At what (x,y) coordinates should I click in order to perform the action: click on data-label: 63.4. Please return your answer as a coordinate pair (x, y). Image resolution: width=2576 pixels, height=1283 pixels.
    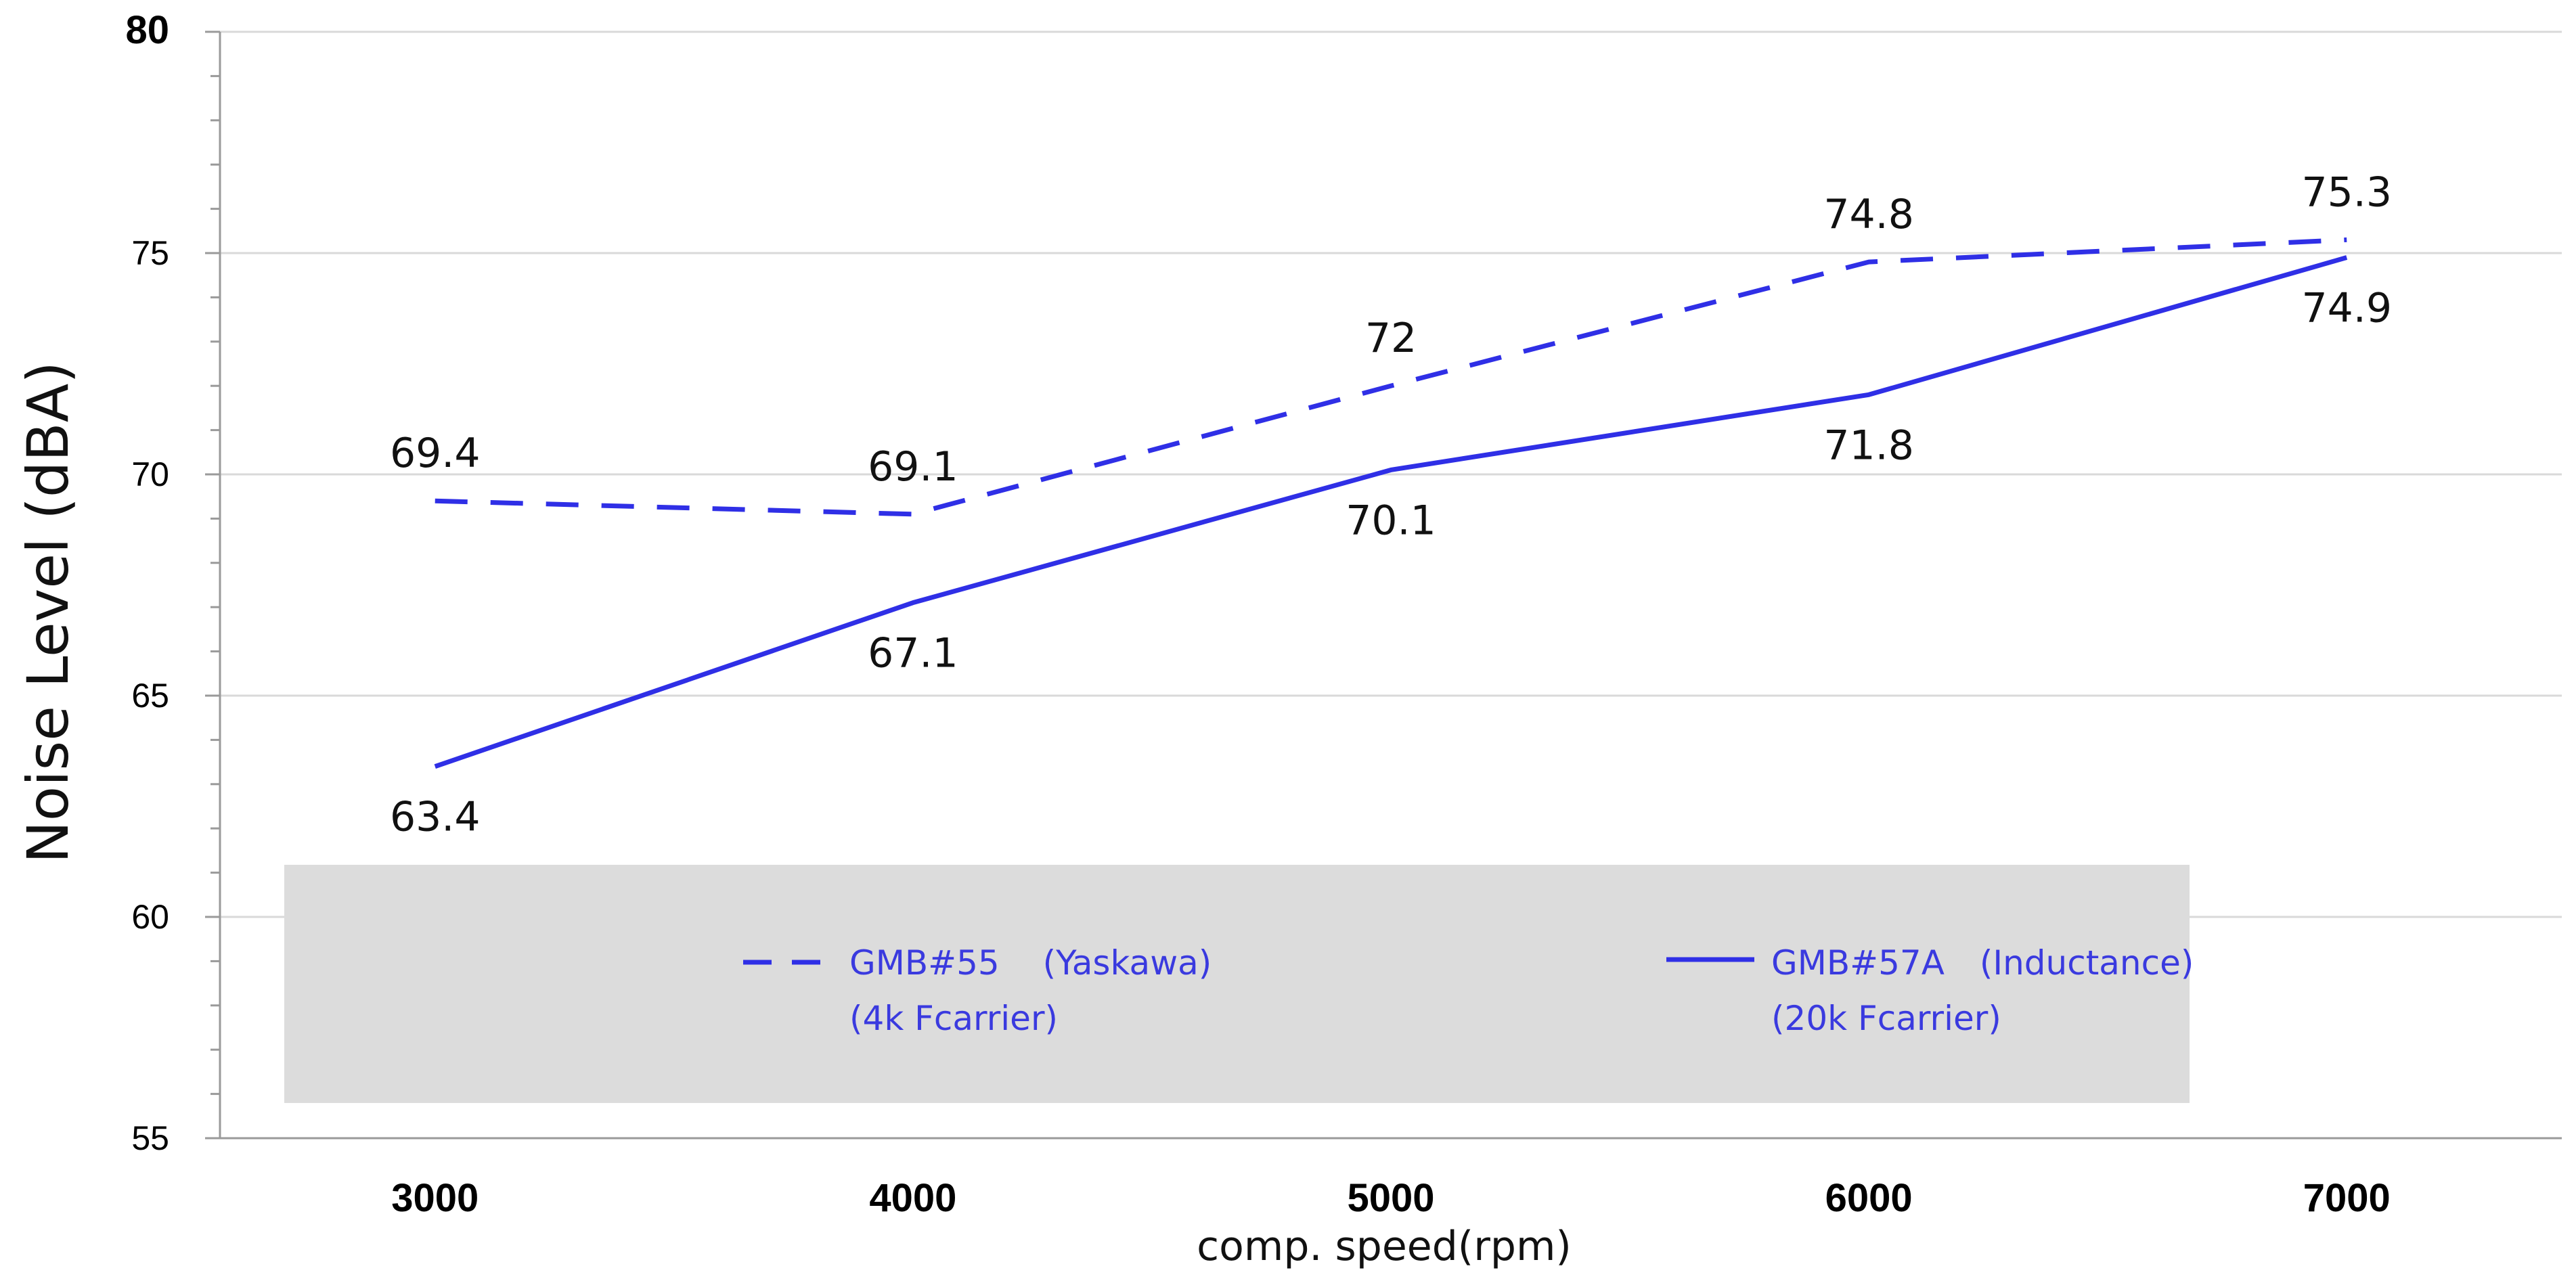
    Looking at the image, I should click on (435, 817).